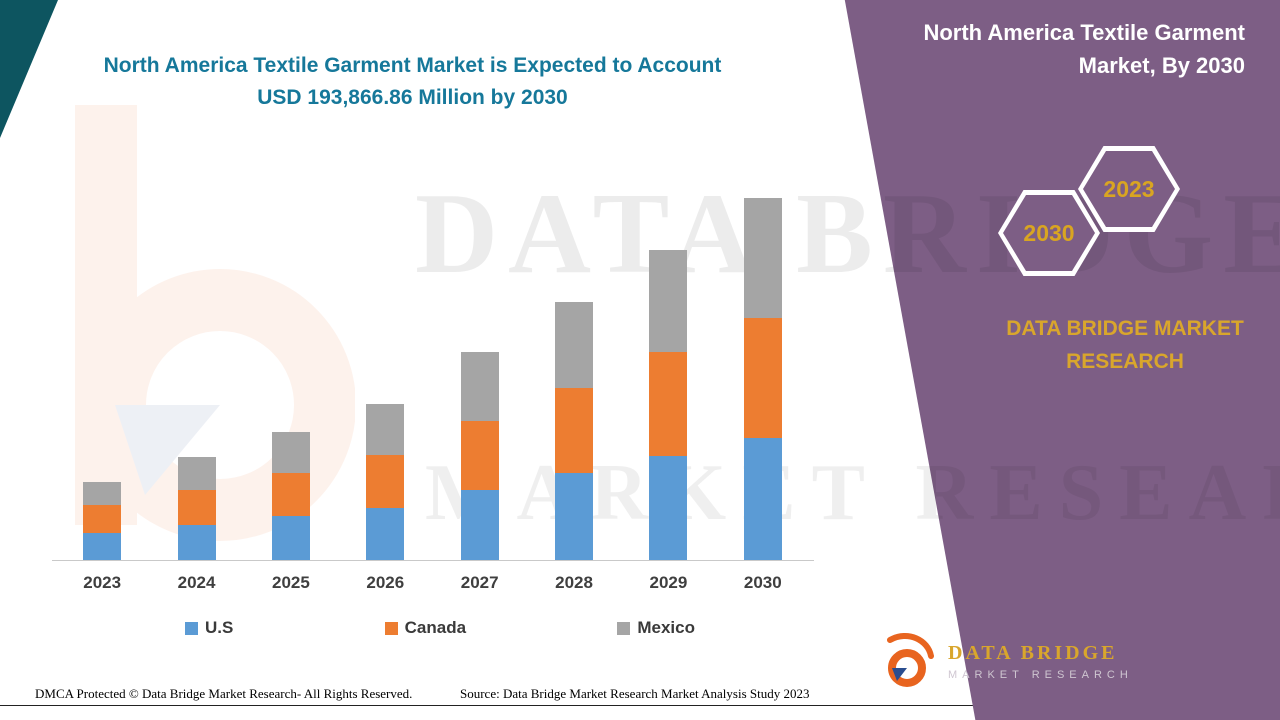  I want to click on bar-segment-2029-Canada, so click(668, 404).